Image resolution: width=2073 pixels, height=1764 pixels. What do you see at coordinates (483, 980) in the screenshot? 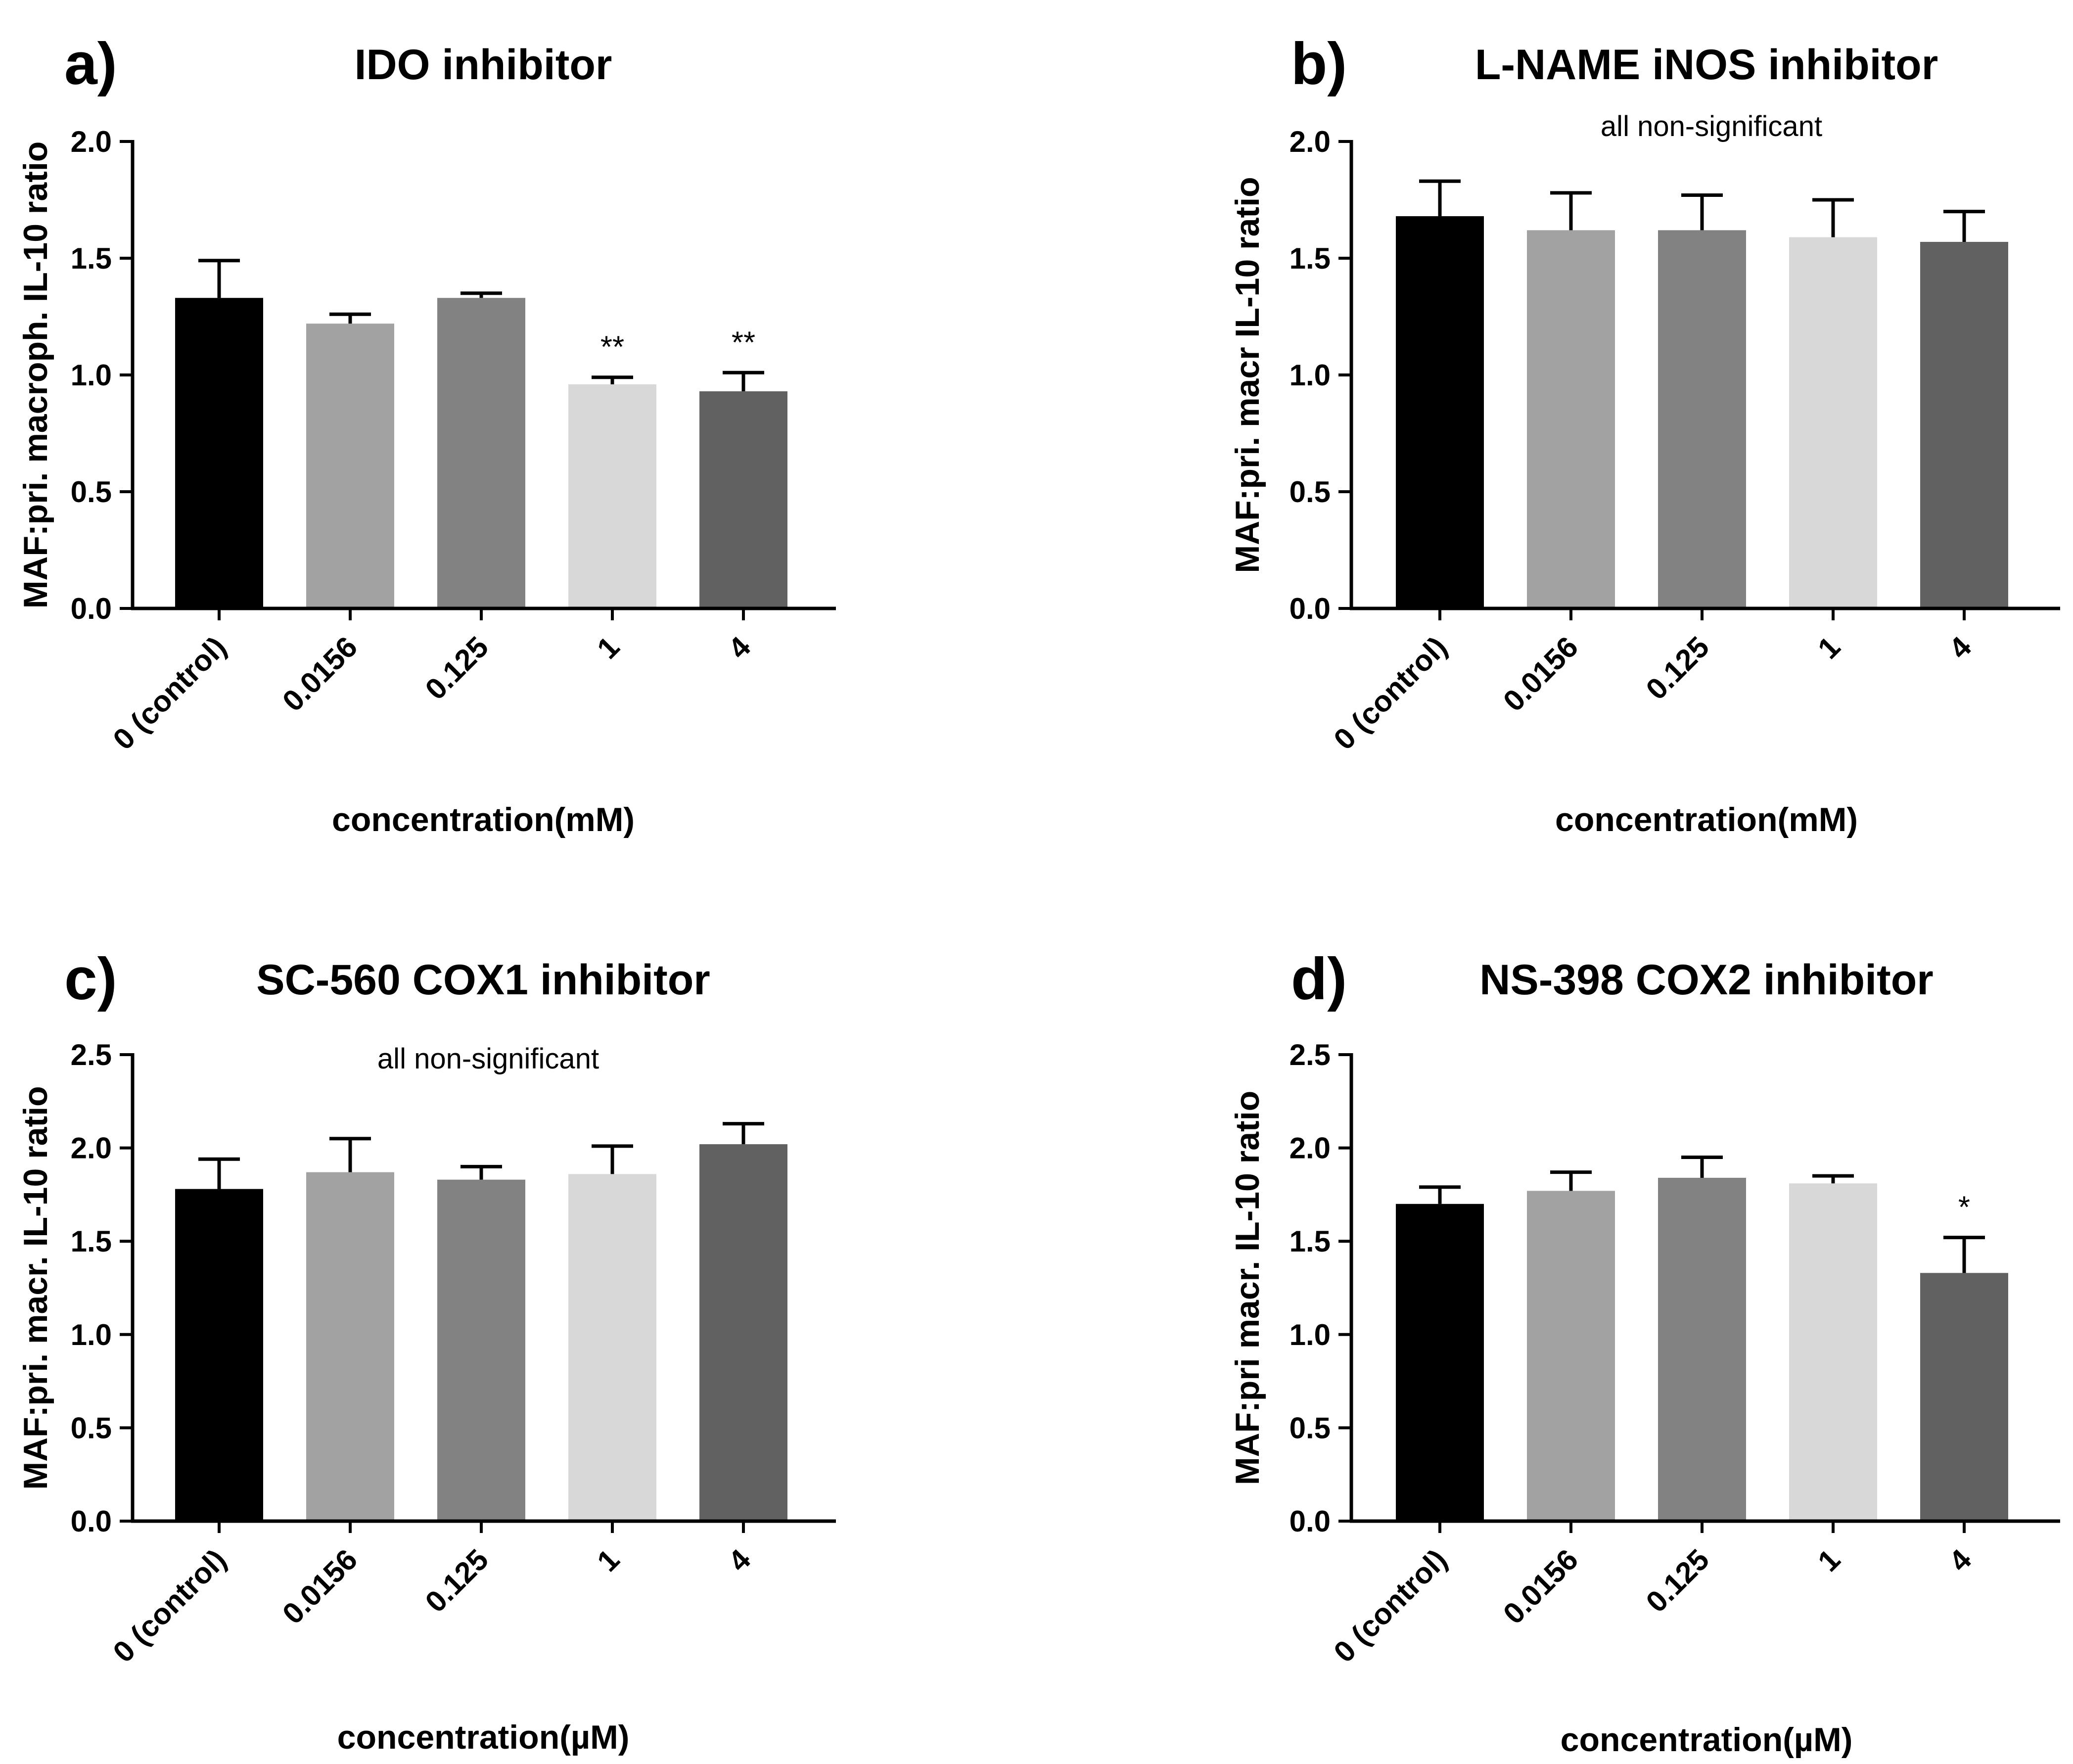
I see `panel-title: SC-560 COX1 inhibitor` at bounding box center [483, 980].